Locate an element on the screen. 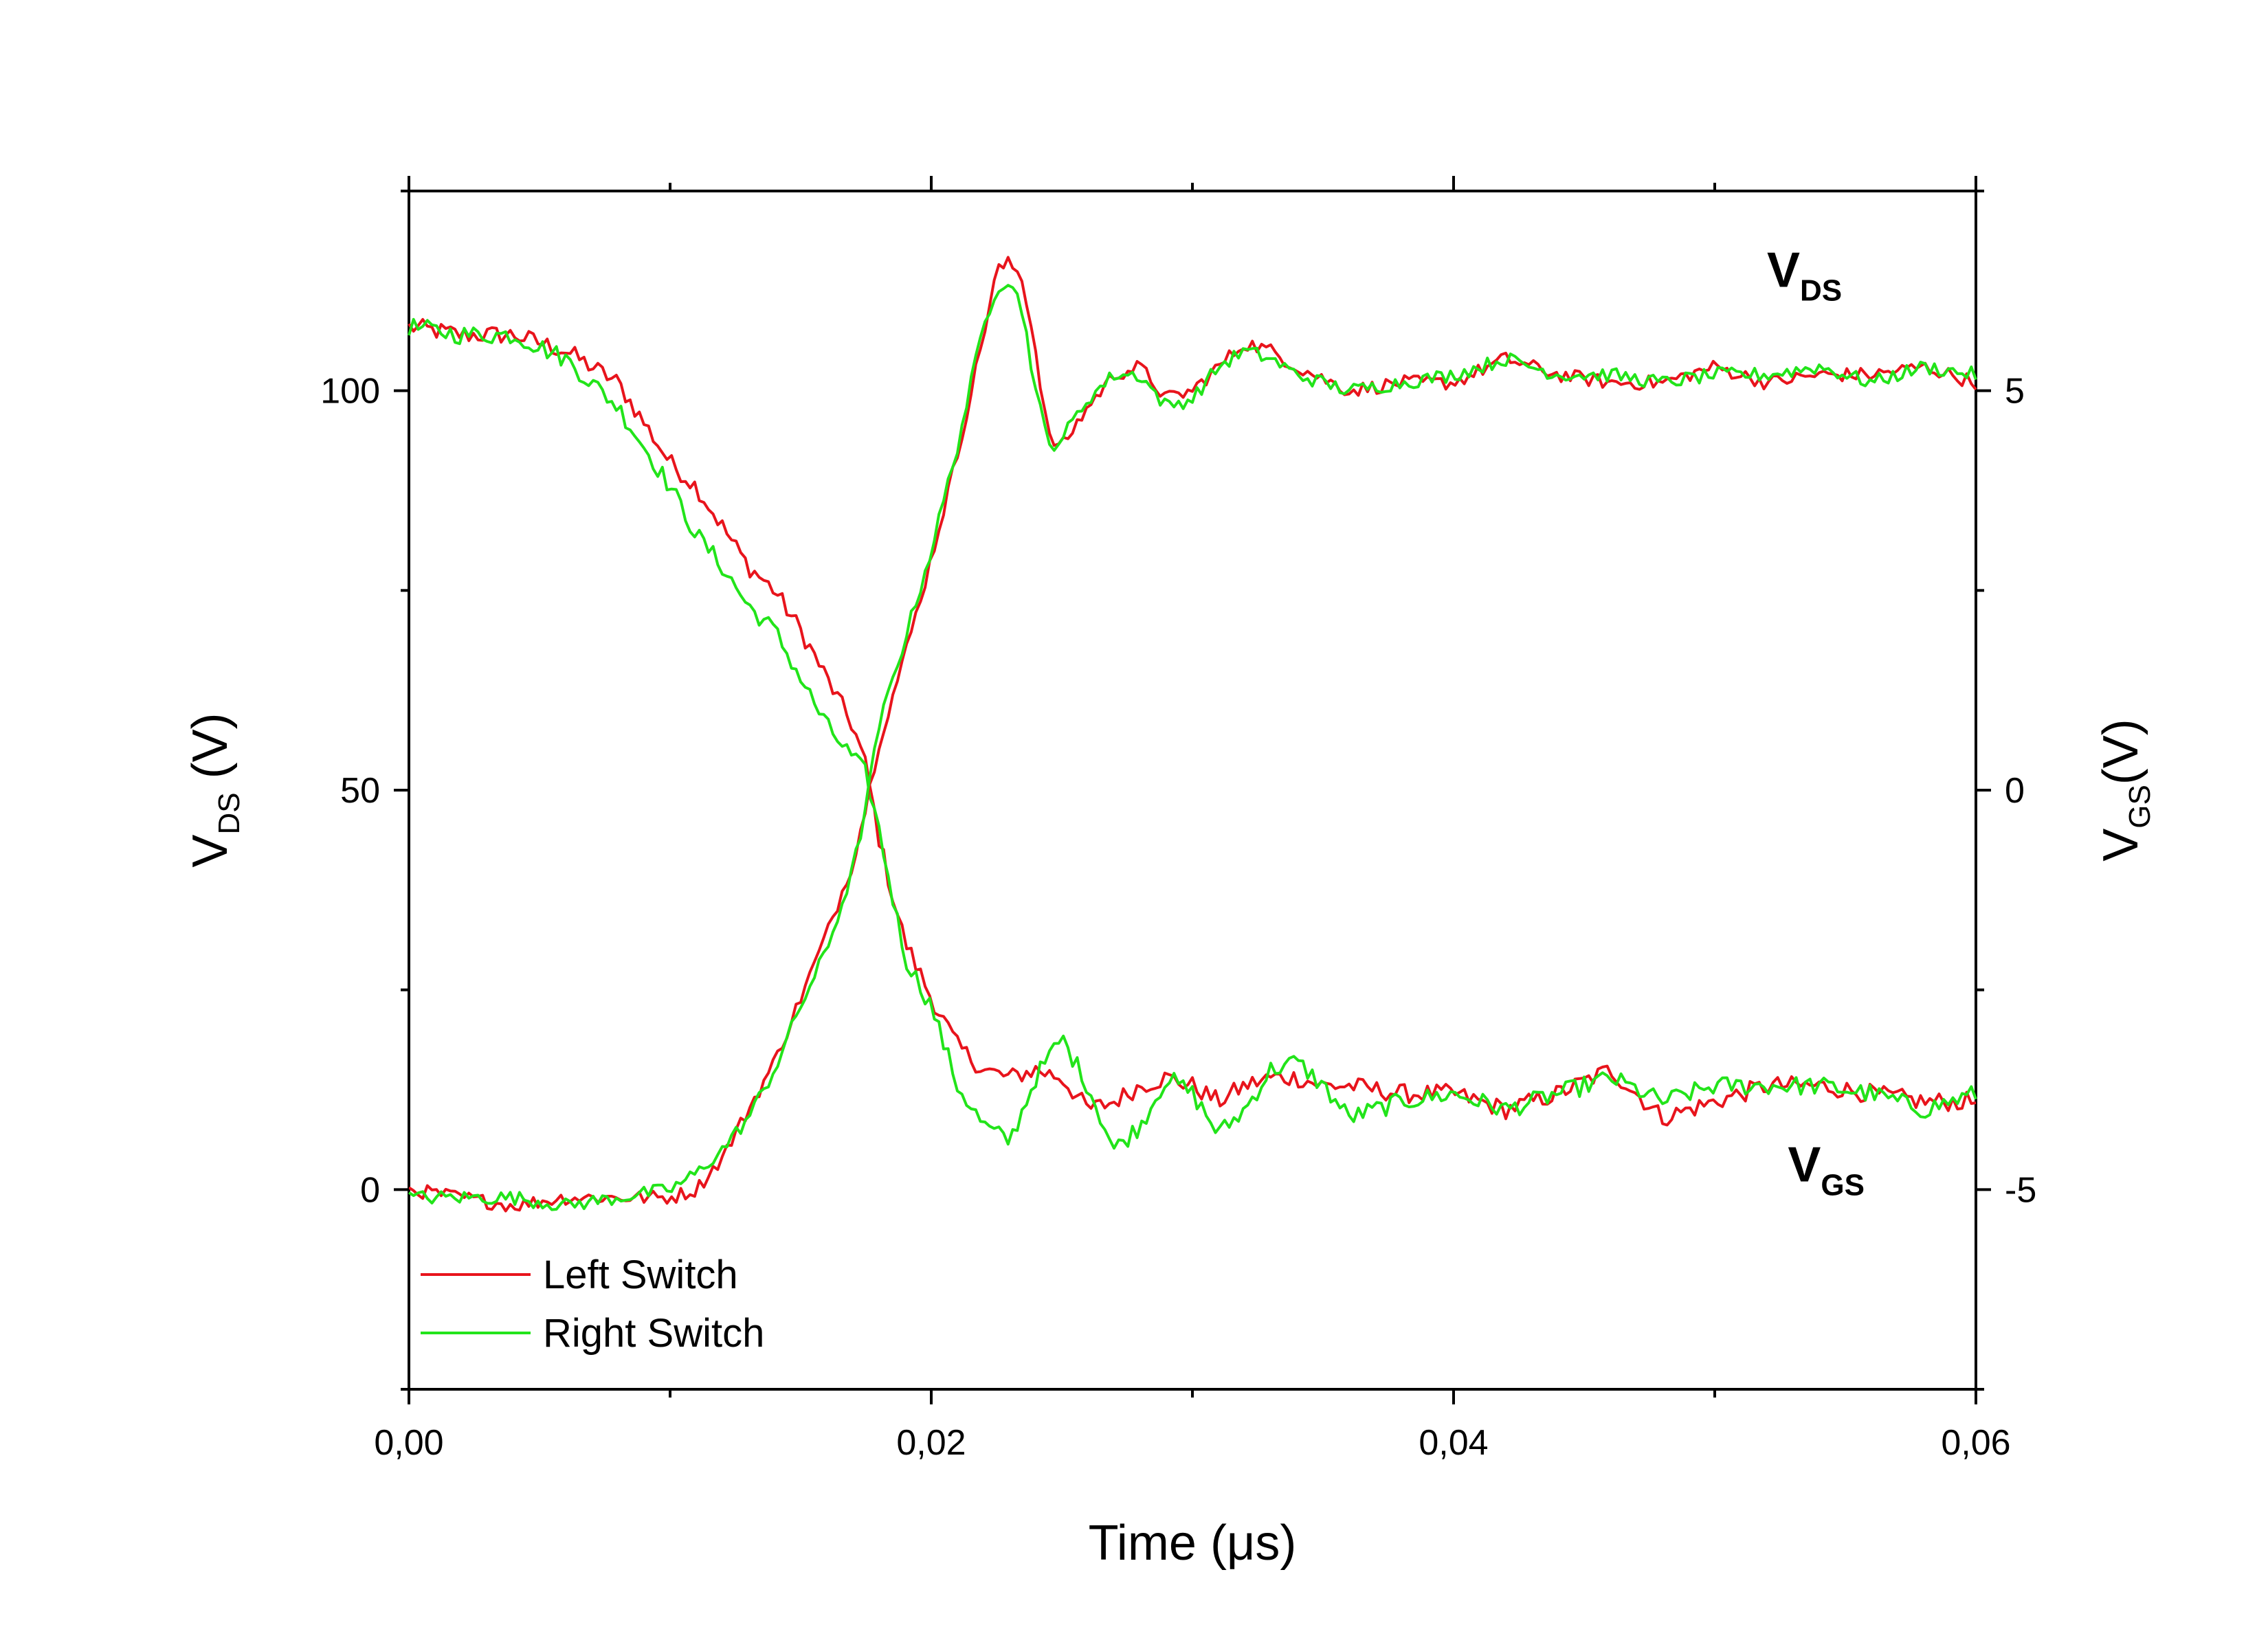 This screenshot has height=1649, width=2268. annotation-vgs: VGS is located at coordinates (1827, 1170).